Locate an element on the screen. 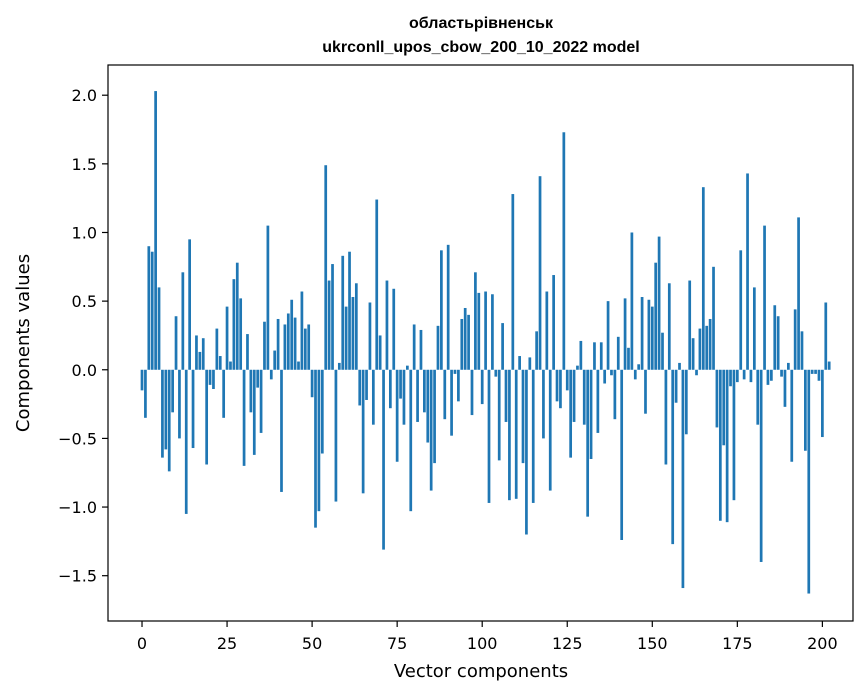 This screenshot has width=867, height=696. y-axis-label: Components values is located at coordinates (23, 343).